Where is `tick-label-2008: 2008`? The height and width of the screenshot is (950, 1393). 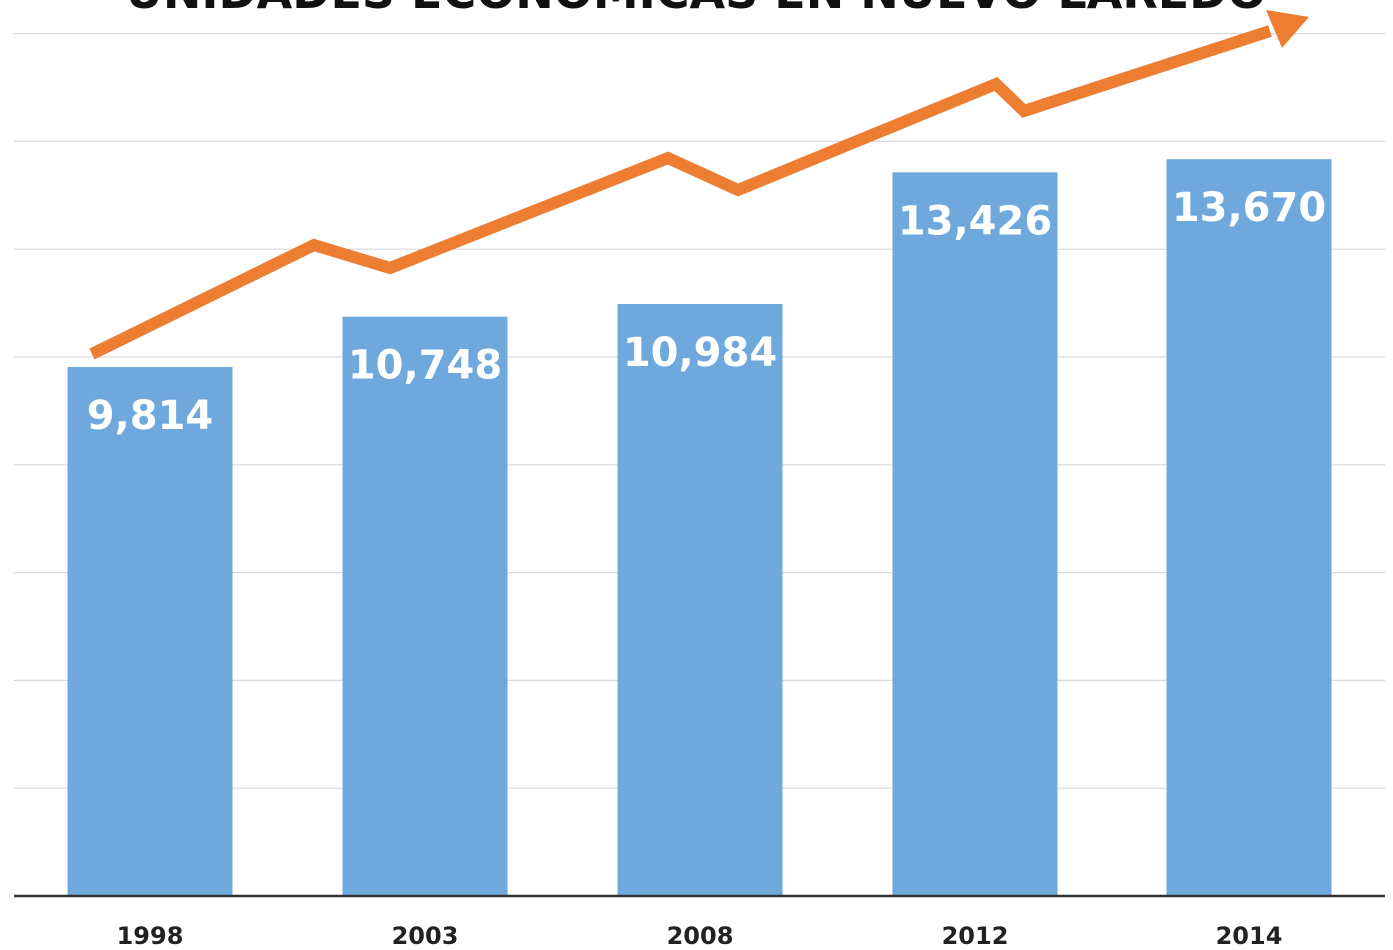
tick-label-2008: 2008 is located at coordinates (700, 936).